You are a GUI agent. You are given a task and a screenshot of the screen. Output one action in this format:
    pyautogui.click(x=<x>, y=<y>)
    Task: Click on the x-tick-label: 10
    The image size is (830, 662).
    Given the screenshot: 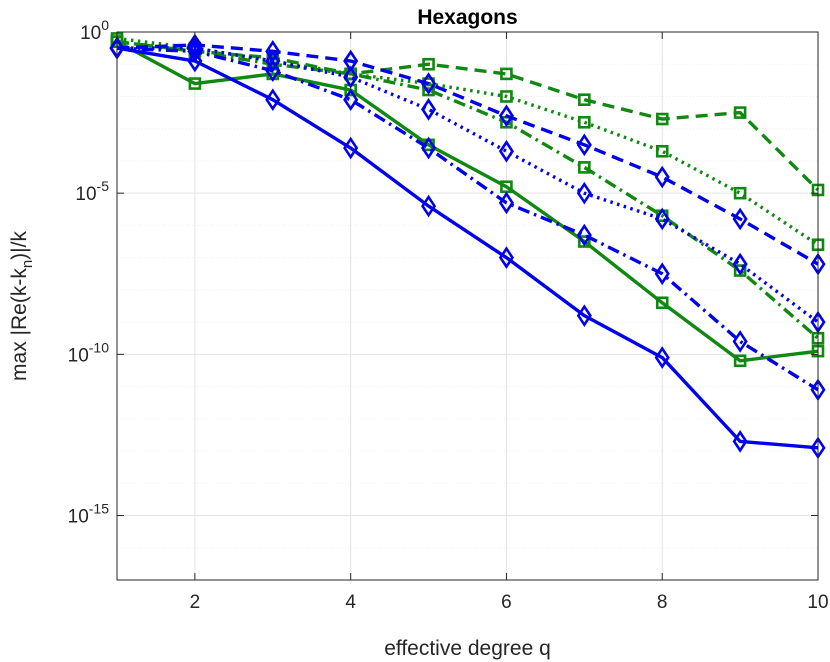 What is the action you would take?
    pyautogui.click(x=817, y=602)
    